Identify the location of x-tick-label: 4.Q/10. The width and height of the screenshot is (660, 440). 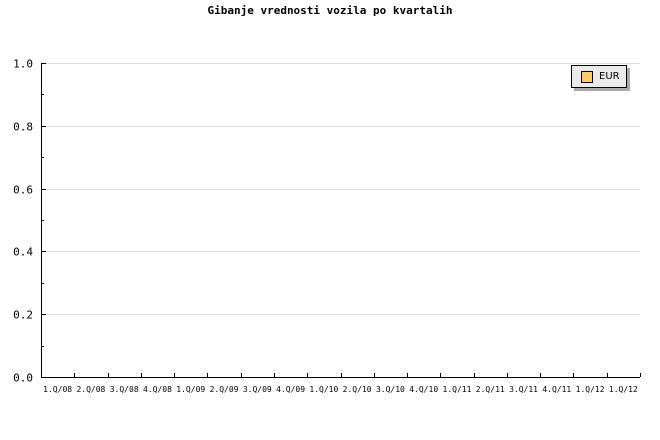
(423, 389).